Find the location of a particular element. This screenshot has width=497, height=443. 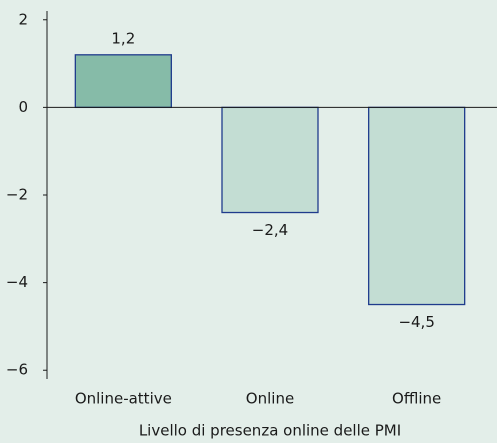

y-tick-label: 0 is located at coordinates (23, 107).